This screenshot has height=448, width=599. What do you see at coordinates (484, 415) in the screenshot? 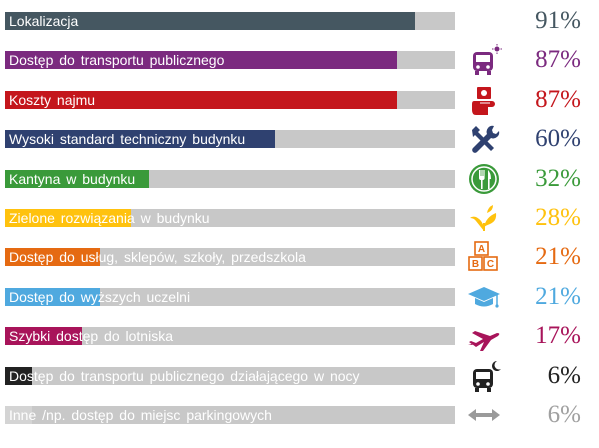
I see `double-arrow-icon` at bounding box center [484, 415].